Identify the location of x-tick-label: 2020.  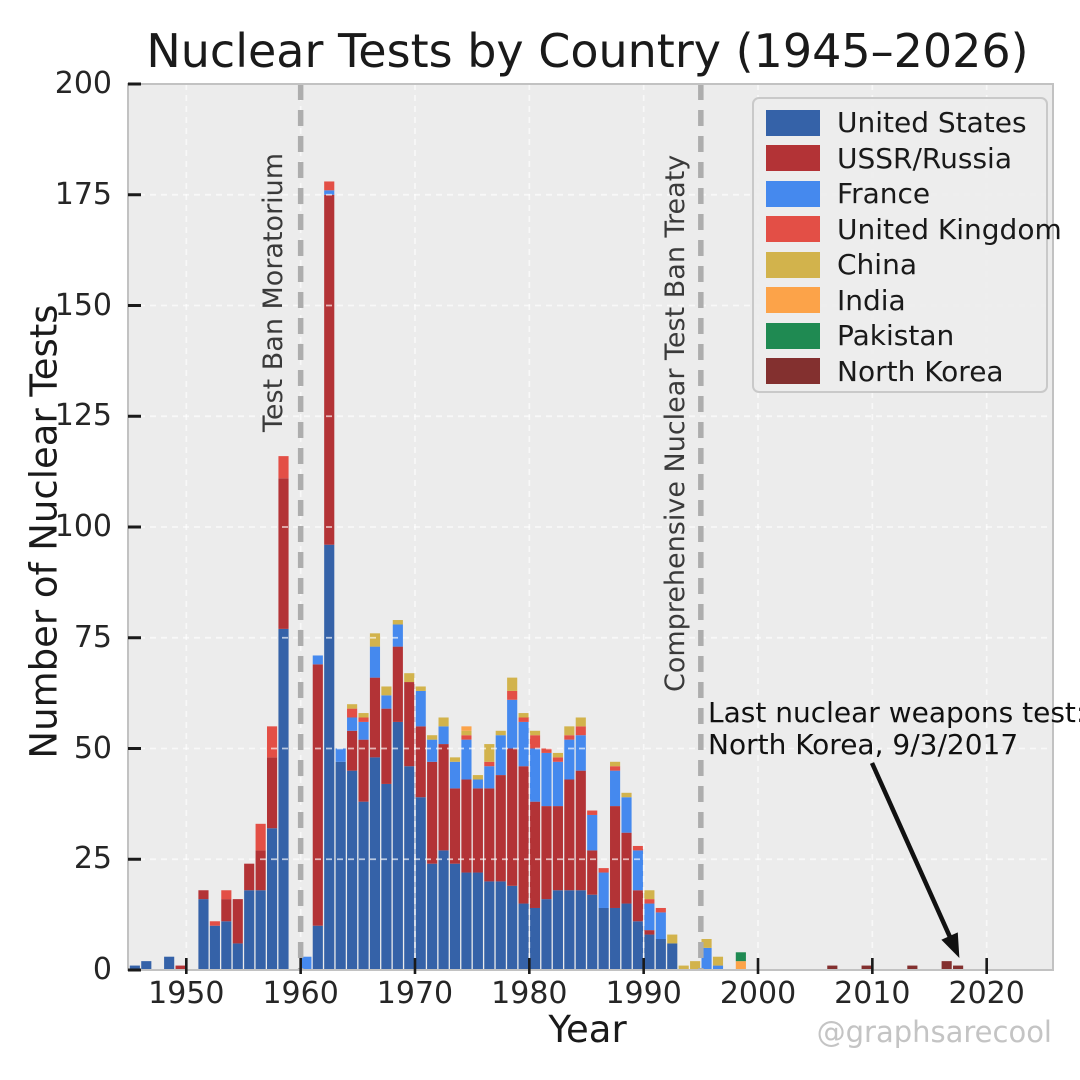
(986, 993).